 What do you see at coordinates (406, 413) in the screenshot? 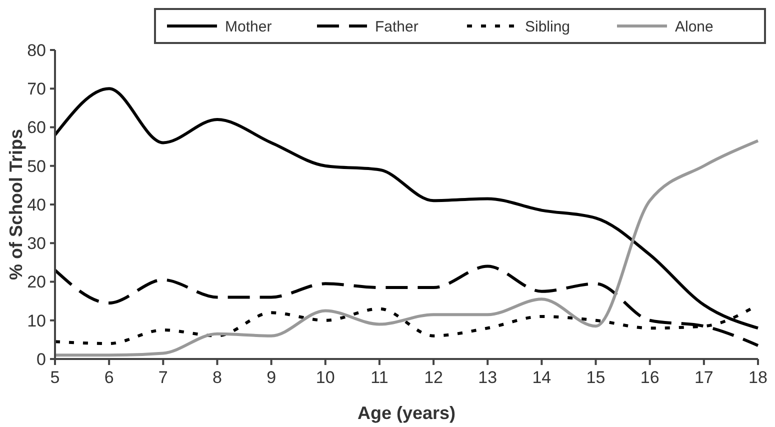
I see `x-axis-title: Age (years)` at bounding box center [406, 413].